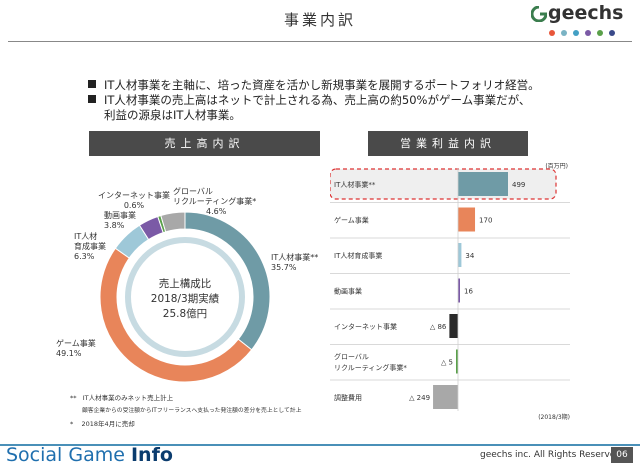 This screenshot has width=640, height=470. What do you see at coordinates (89, 455) in the screenshot?
I see `footer-brand: Social Game Info` at bounding box center [89, 455].